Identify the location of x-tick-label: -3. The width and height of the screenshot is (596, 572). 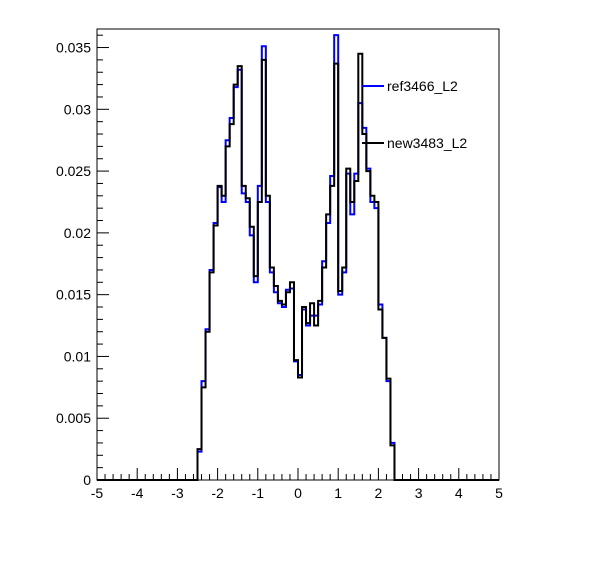
(177, 493).